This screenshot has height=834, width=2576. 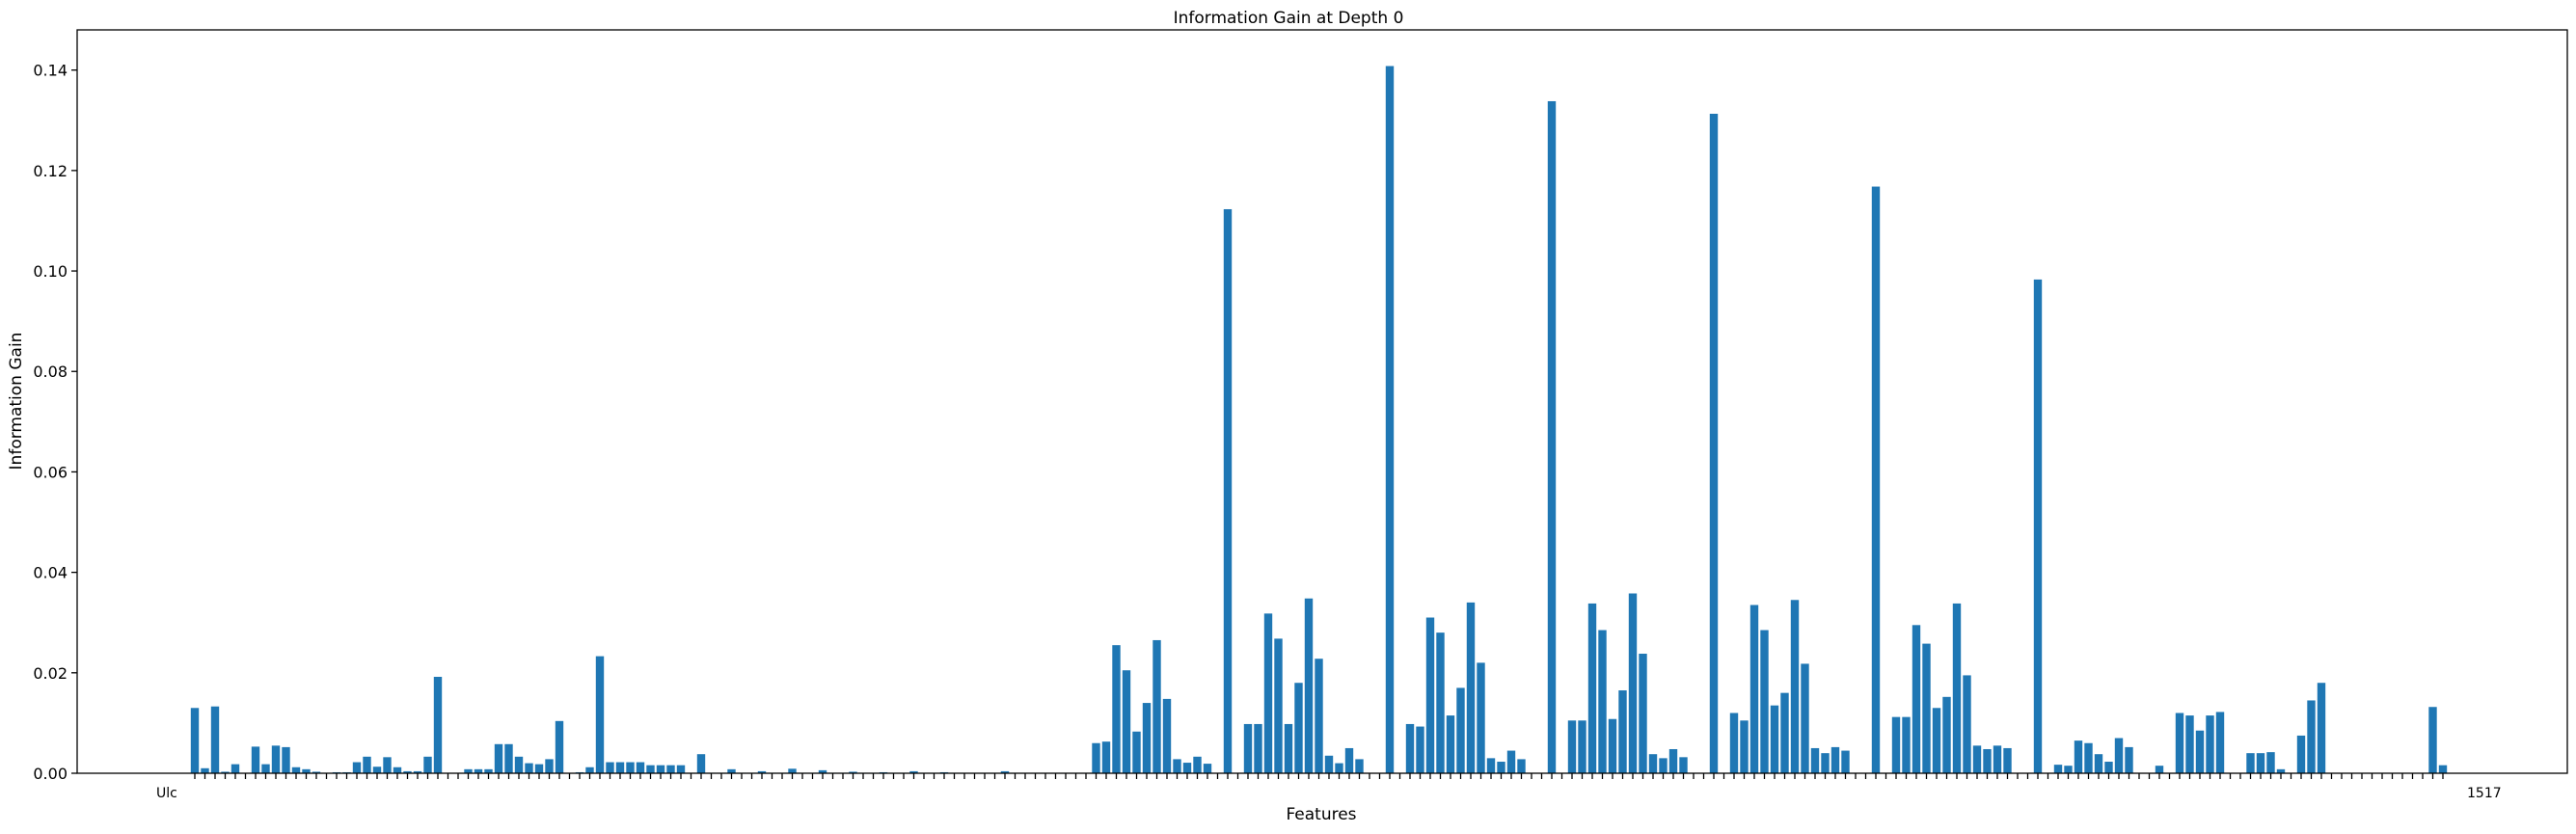 I want to click on y-tick-label: 0.04, so click(x=50, y=573).